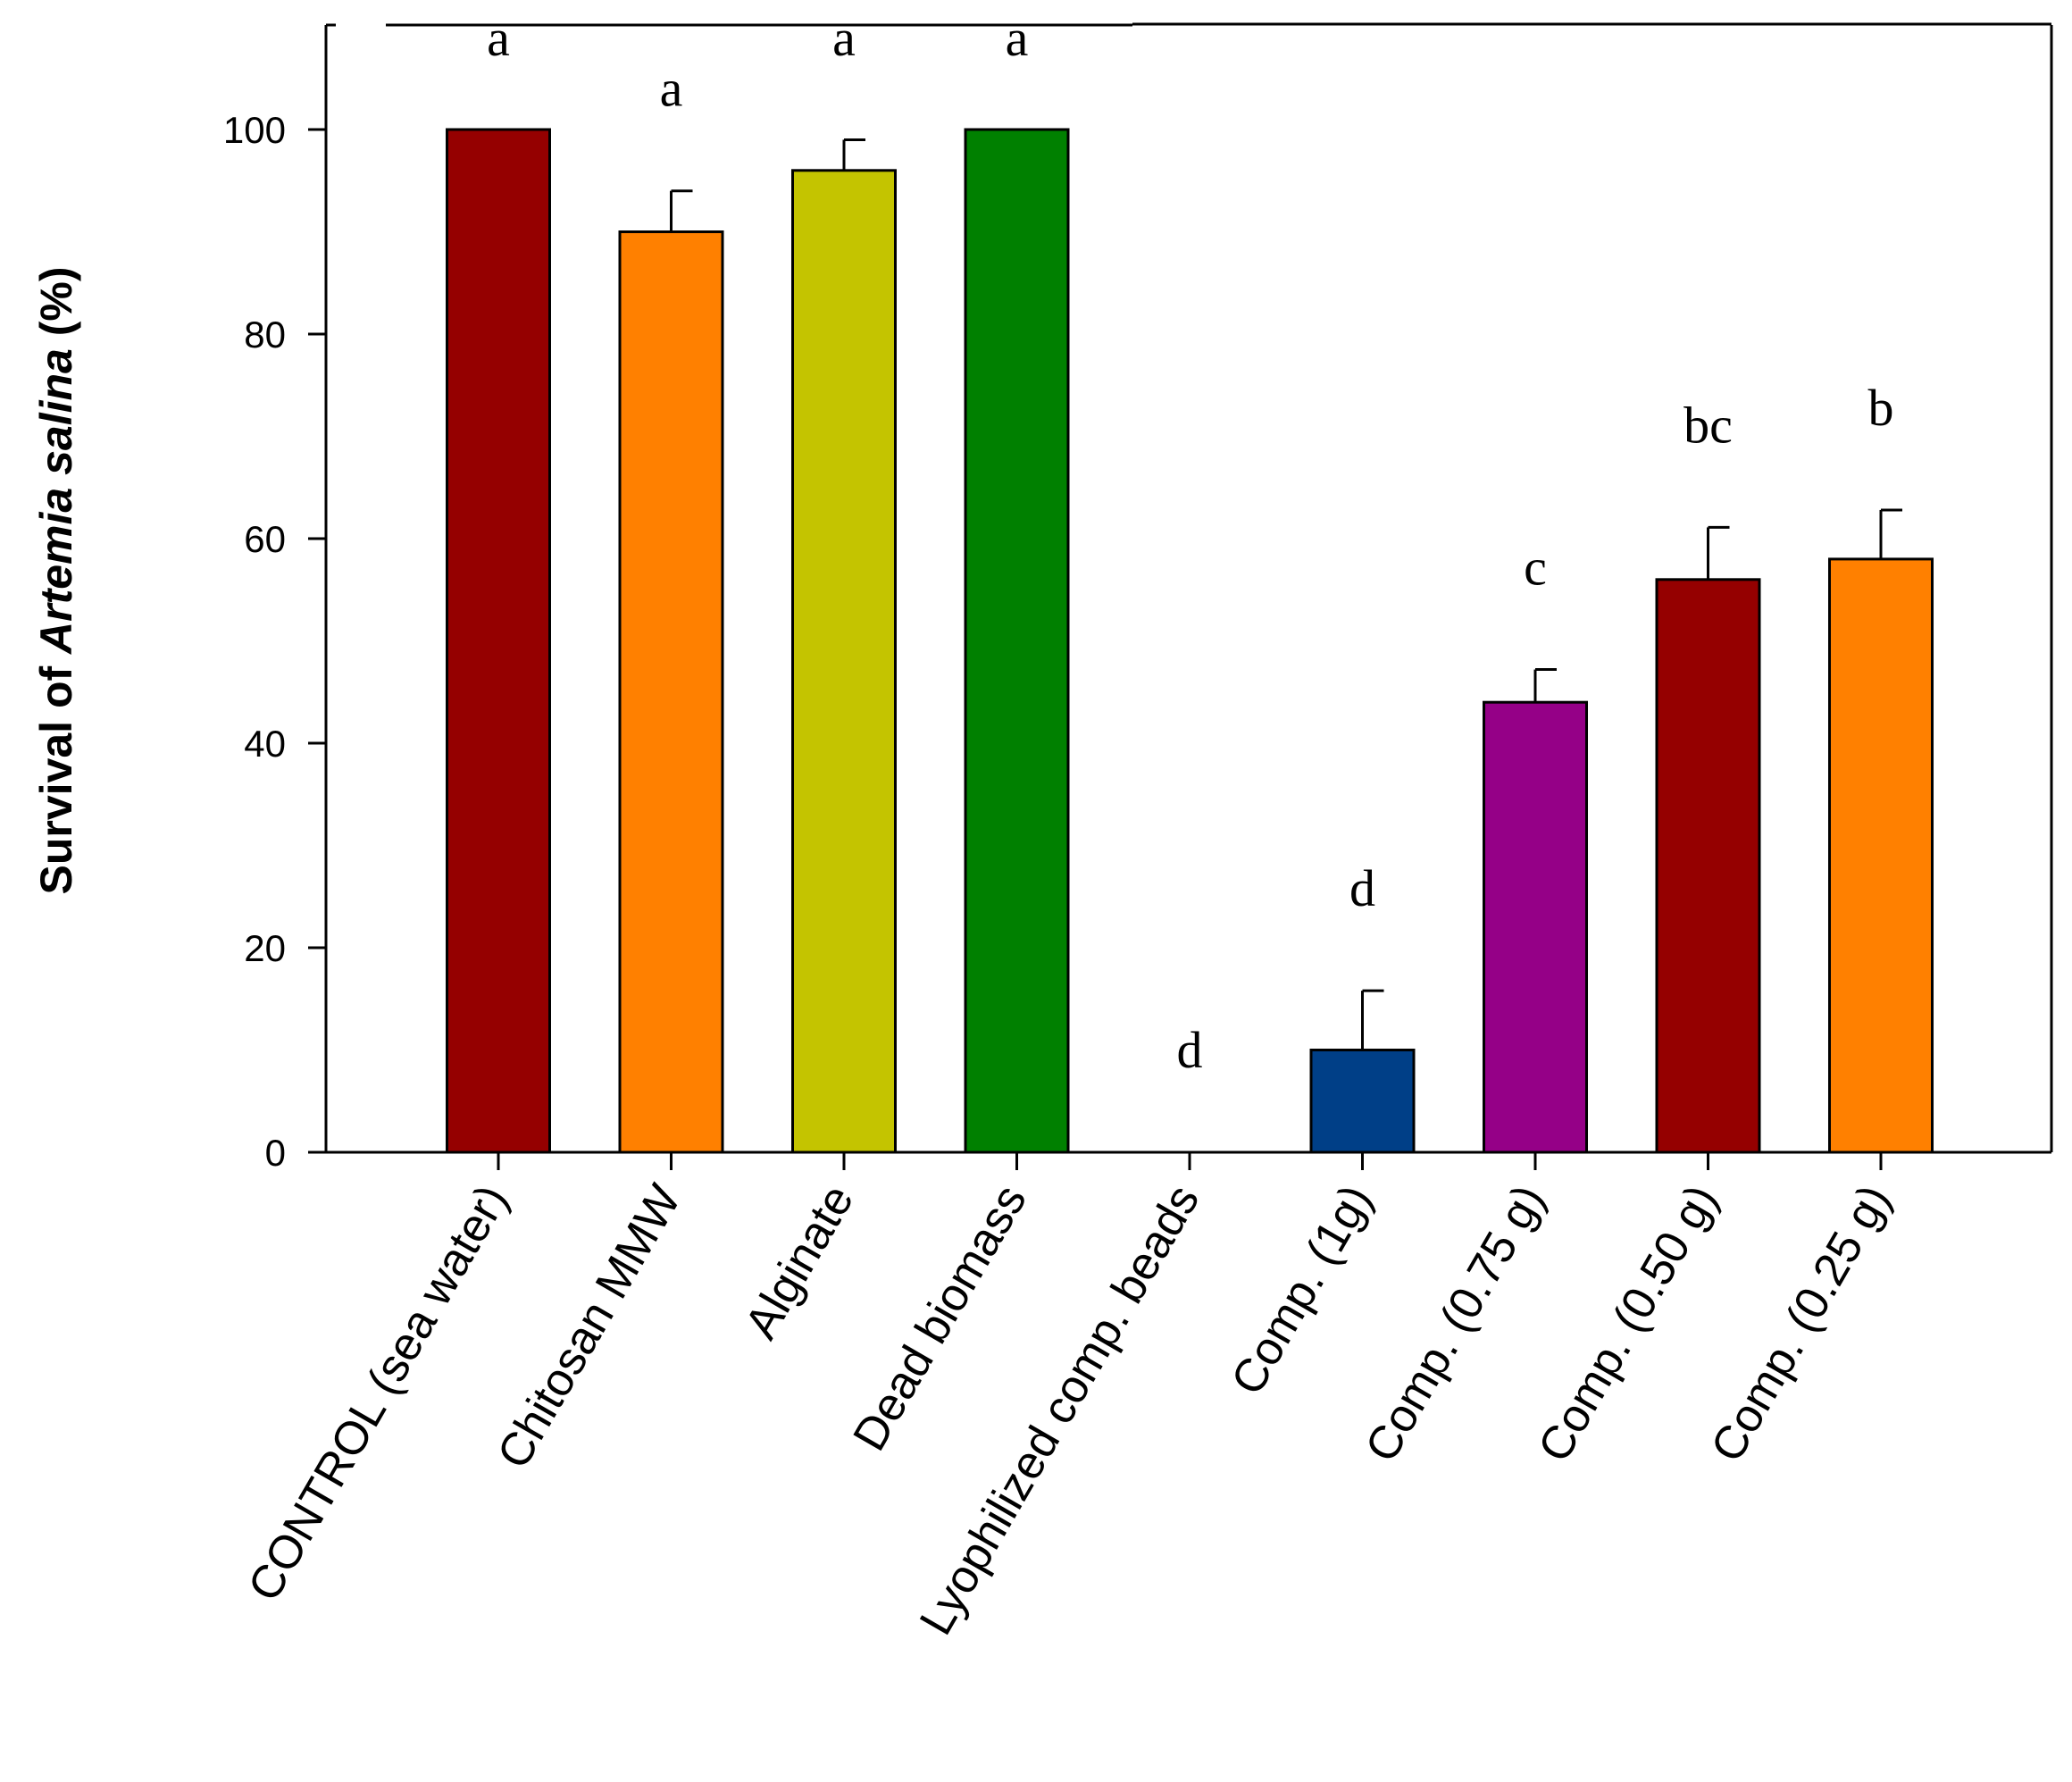  I want to click on y-axis-label: Survival of Artemia salina (%), so click(56, 580).